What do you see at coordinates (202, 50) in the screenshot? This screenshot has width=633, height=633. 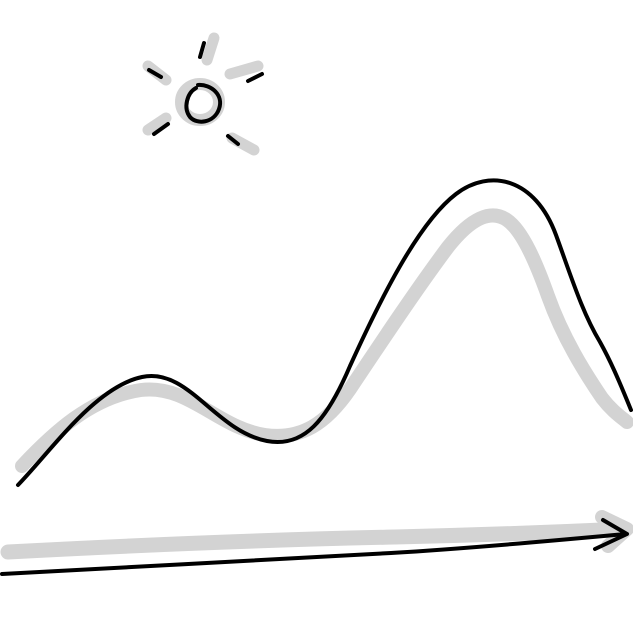 I see `sun-ray-top` at bounding box center [202, 50].